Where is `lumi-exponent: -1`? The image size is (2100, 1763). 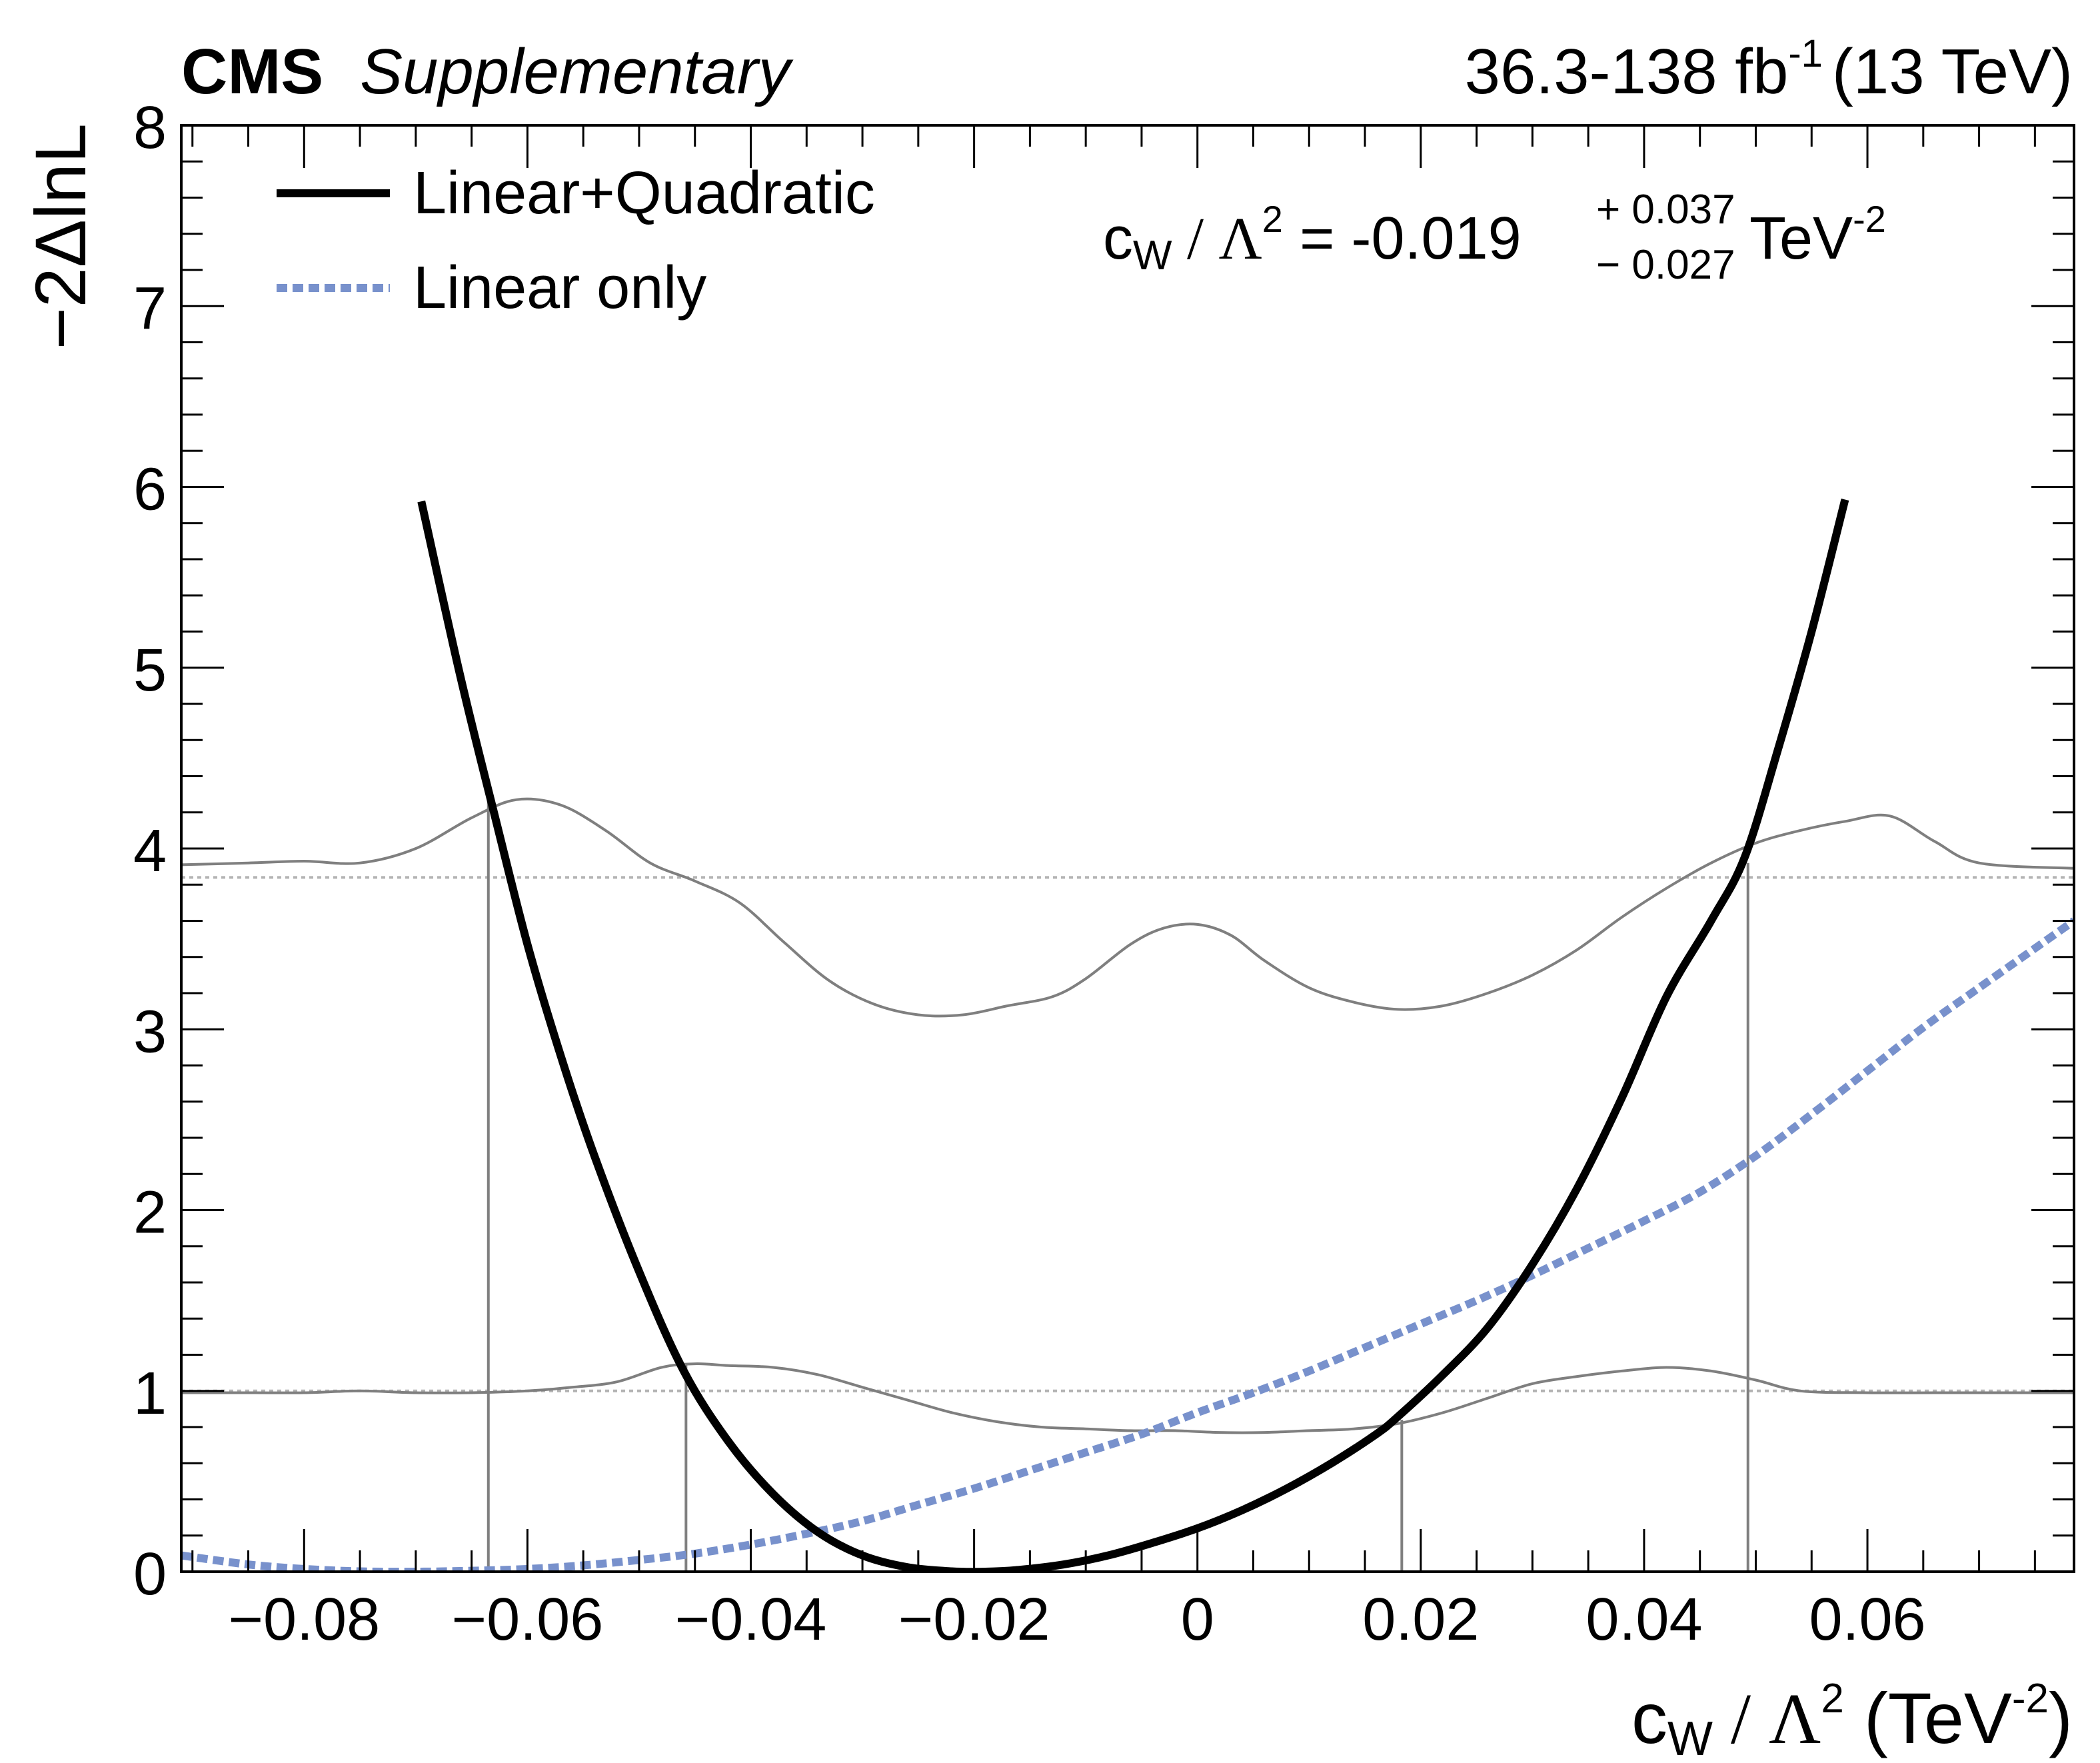 lumi-exponent: -1 is located at coordinates (1805, 53).